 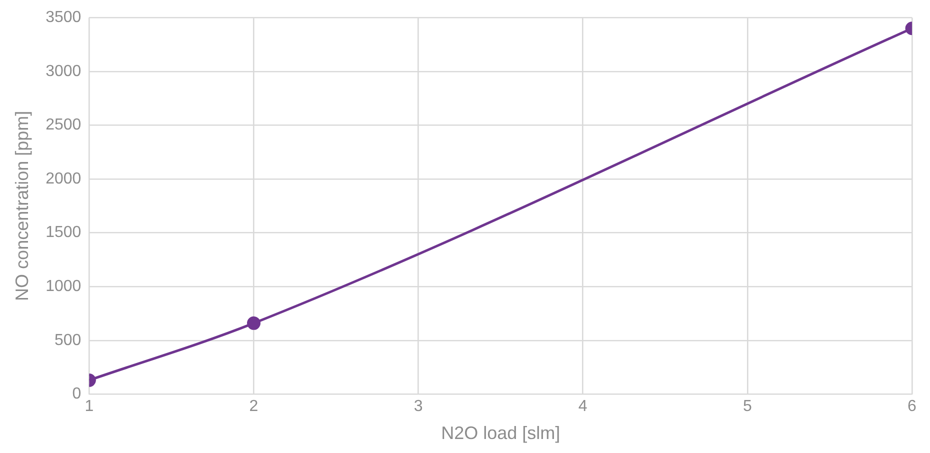 What do you see at coordinates (912, 407) in the screenshot?
I see `x-tick-label: 6` at bounding box center [912, 407].